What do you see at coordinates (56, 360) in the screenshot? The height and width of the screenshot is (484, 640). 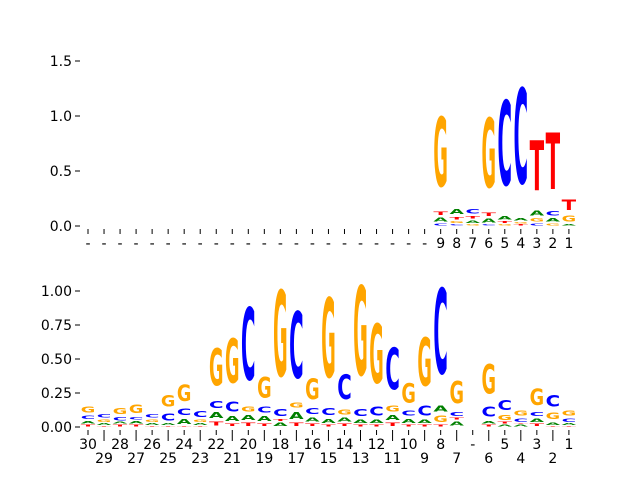 I see `y-tick-label: 0.50` at bounding box center [56, 360].